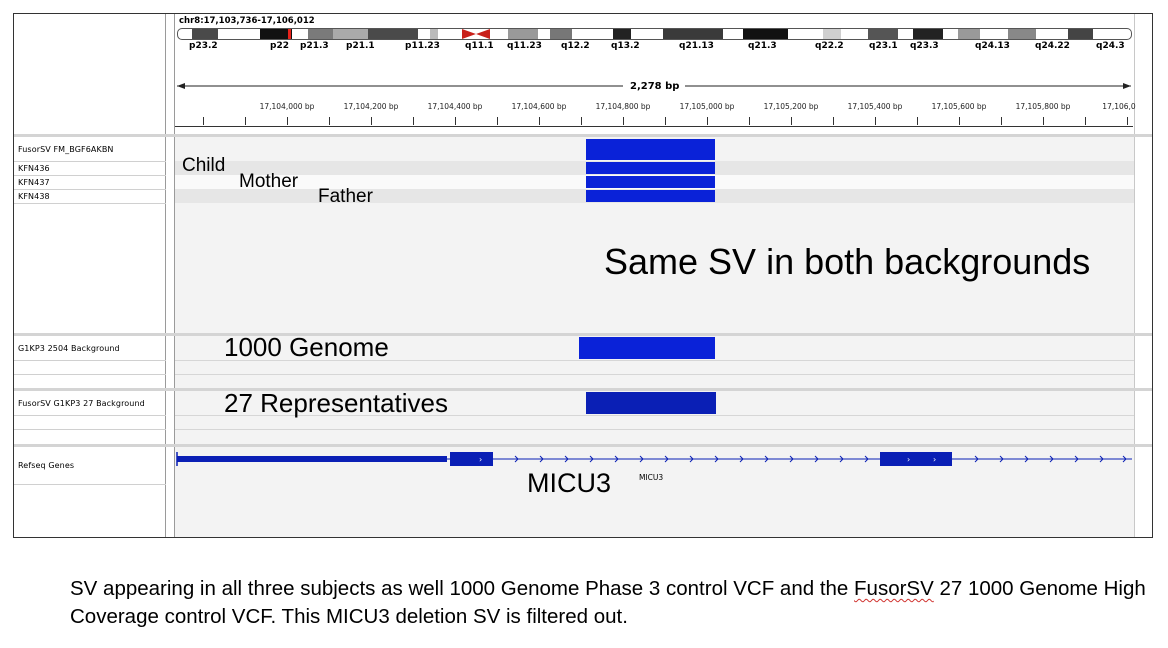 This screenshot has width=1168, height=648. I want to click on band-label: q11.1, so click(479, 46).